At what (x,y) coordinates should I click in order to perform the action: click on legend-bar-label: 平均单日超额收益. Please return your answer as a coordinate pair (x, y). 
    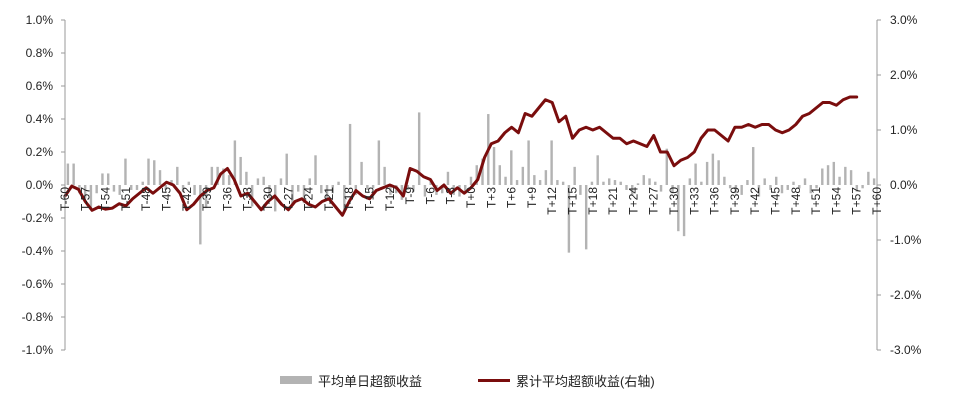
    Looking at the image, I should click on (370, 381).